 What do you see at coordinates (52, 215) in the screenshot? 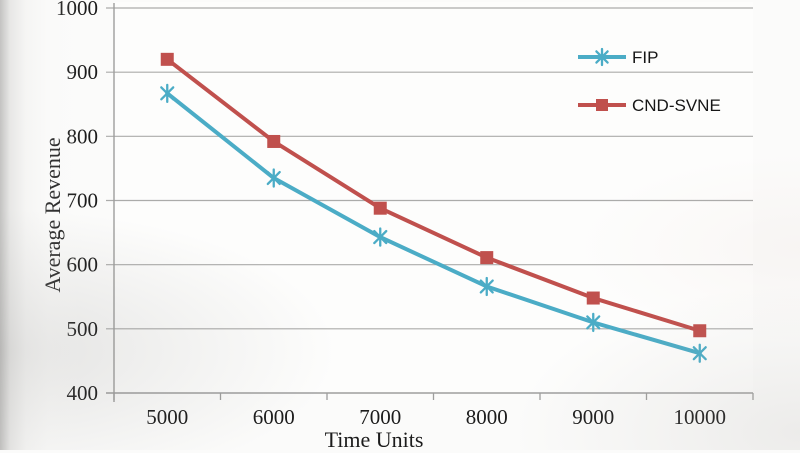
I see `y-axis-title: Average Revenue` at bounding box center [52, 215].